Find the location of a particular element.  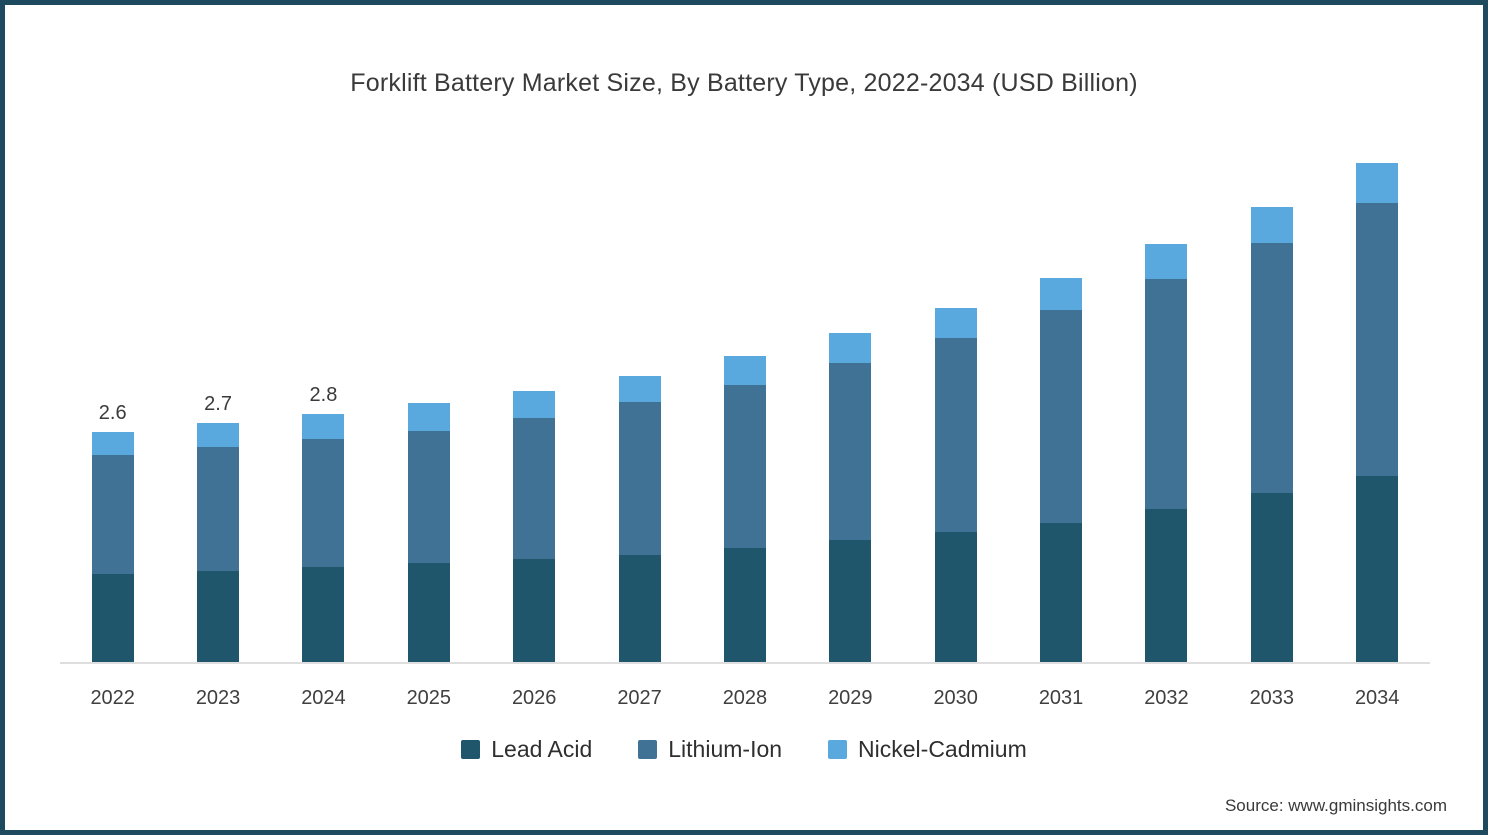

bar-column: 2.7 is located at coordinates (218, 396).